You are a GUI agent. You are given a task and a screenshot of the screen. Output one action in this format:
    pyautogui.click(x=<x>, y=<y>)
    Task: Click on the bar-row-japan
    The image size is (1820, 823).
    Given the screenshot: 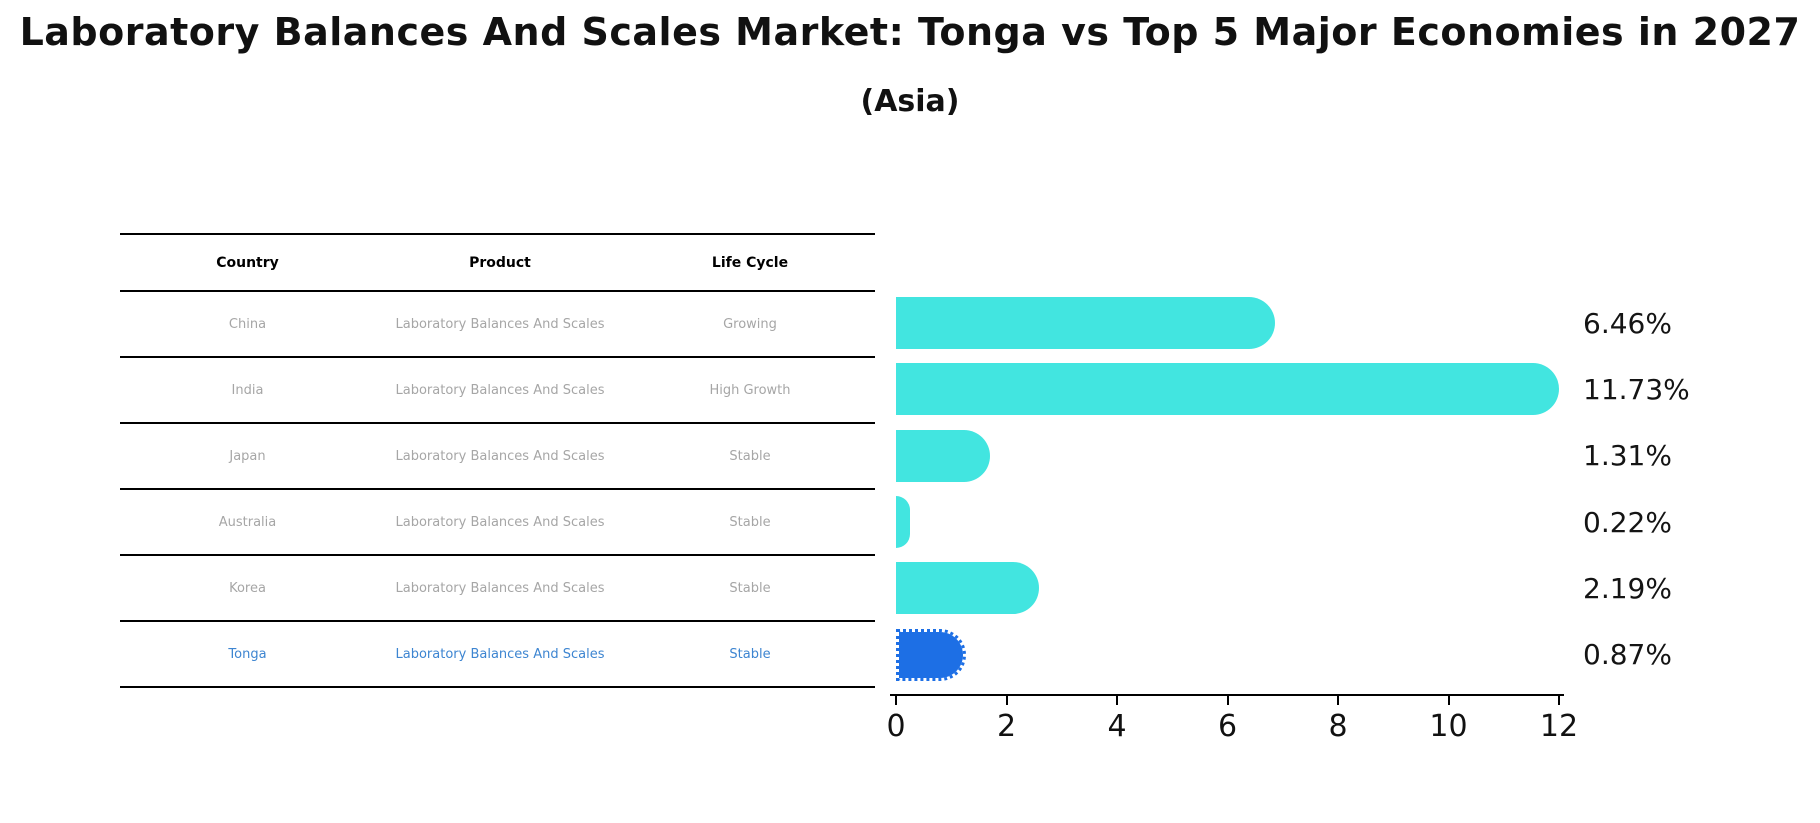 What is the action you would take?
    pyautogui.click(x=1227, y=456)
    